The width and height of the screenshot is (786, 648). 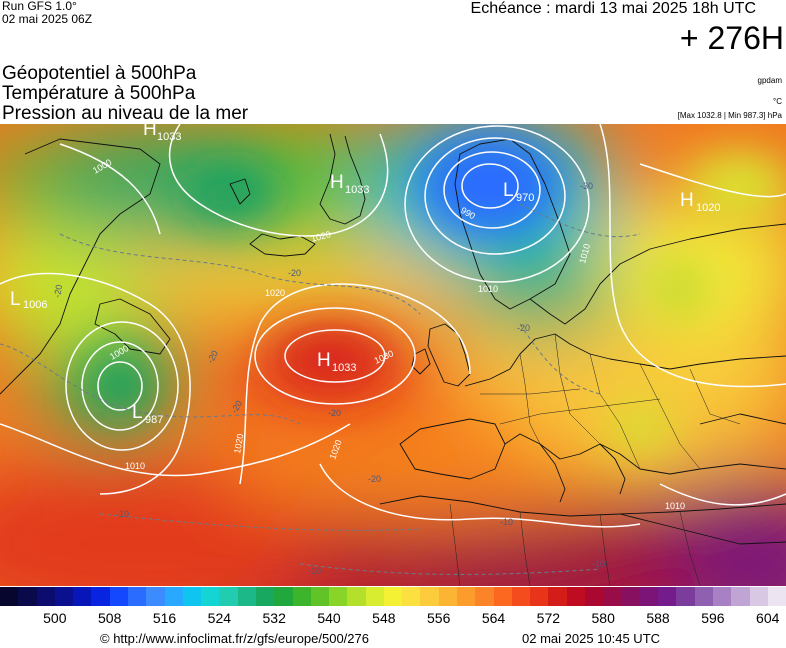 What do you see at coordinates (109, 618) in the screenshot?
I see `colorbar-tick-label: 508` at bounding box center [109, 618].